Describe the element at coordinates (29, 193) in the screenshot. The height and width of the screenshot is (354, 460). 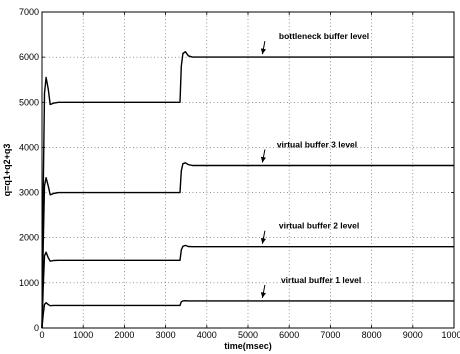
I see `y-tick-label: 3000` at that location.